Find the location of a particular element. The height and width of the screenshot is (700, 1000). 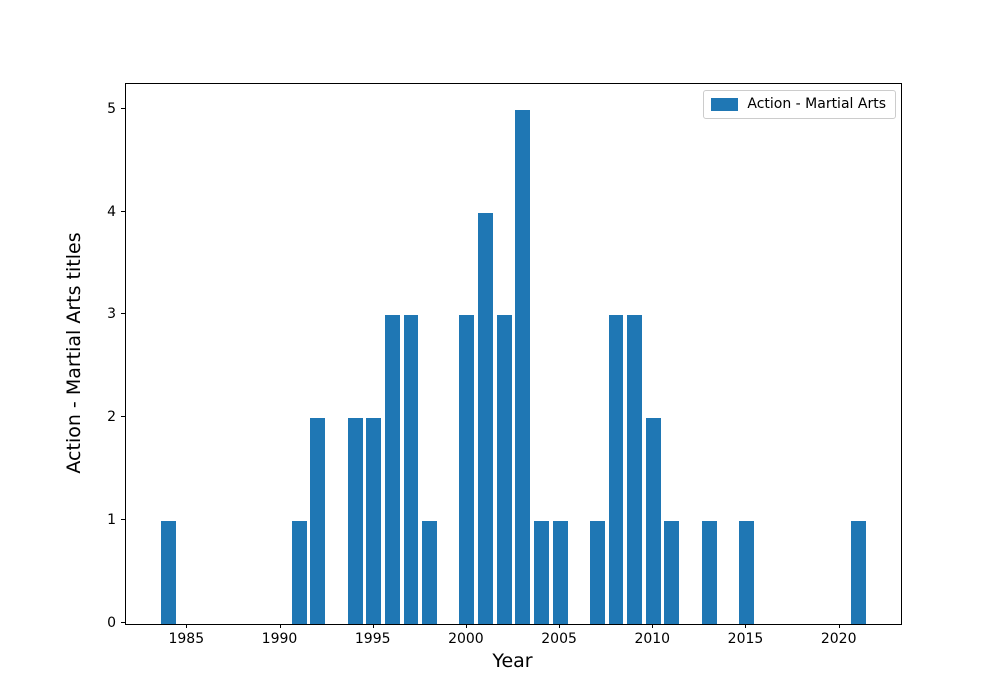

x-tick-label-1995: 1995 is located at coordinates (372, 639).